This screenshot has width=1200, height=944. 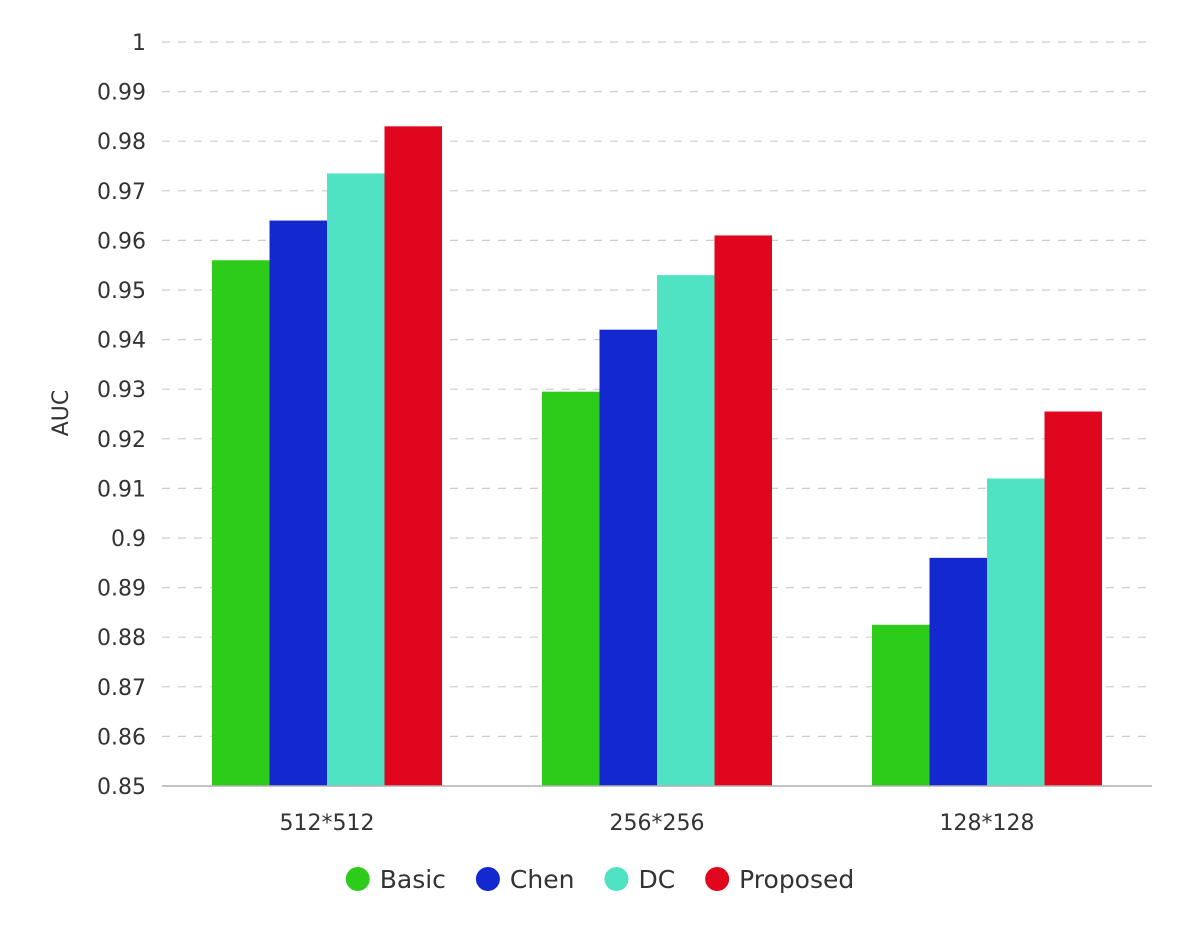 What do you see at coordinates (796, 879) in the screenshot?
I see `legend-label: Proposed` at bounding box center [796, 879].